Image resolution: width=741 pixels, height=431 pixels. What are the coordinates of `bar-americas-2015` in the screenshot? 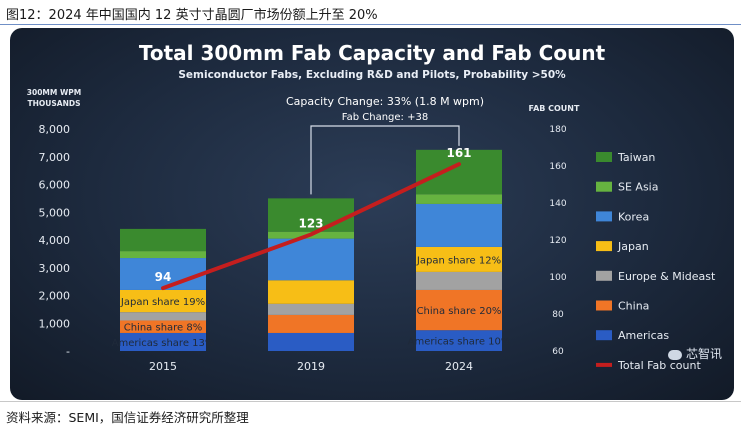 It's located at (163, 341).